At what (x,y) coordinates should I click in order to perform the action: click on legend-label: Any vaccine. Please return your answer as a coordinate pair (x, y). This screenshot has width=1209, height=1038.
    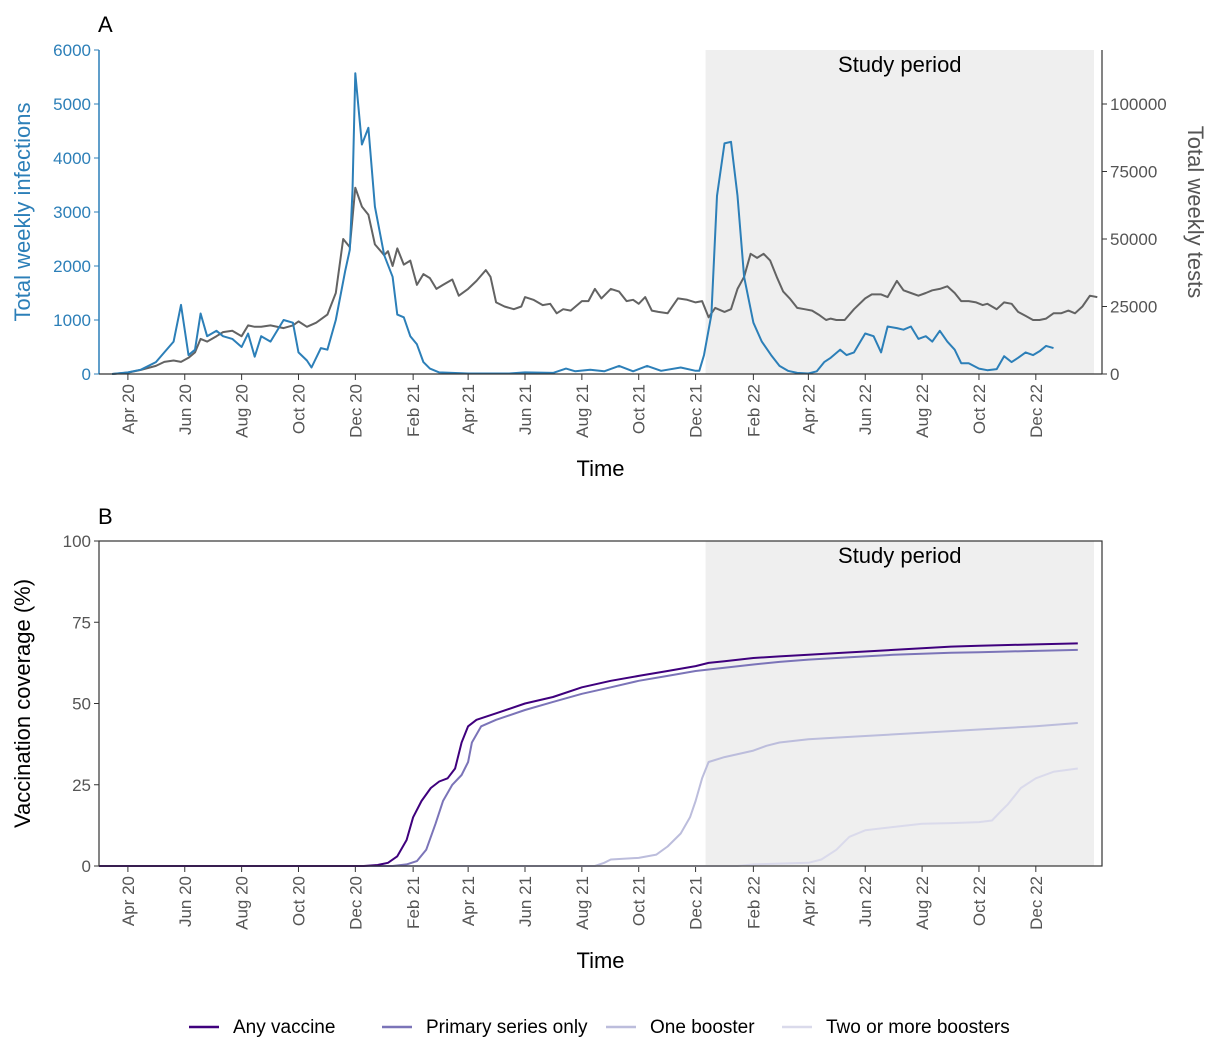
    Looking at the image, I should click on (284, 1027).